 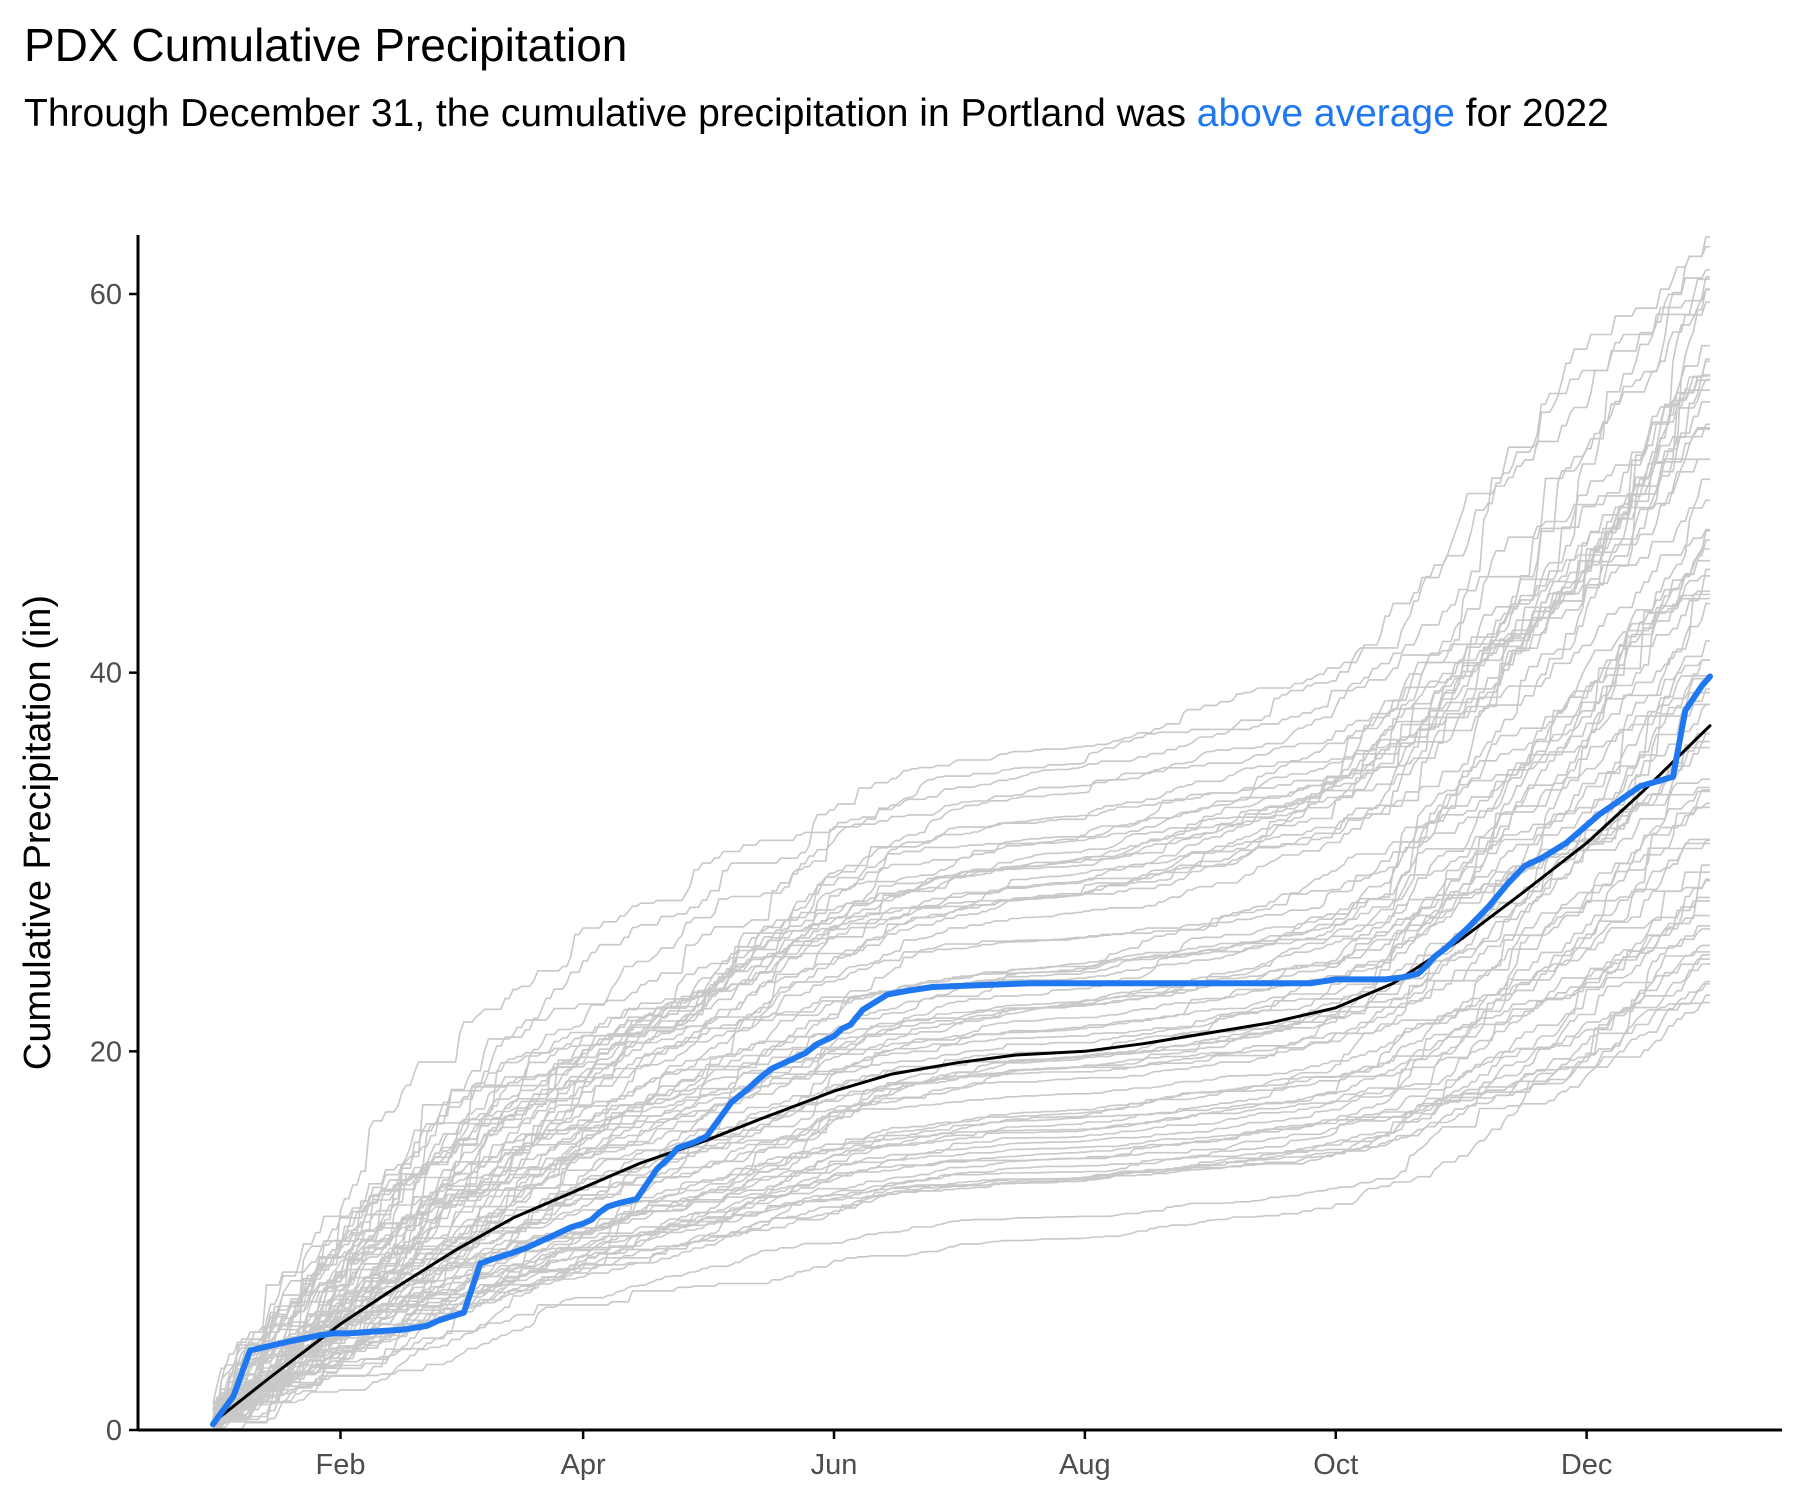 I want to click on y-tick-label: 0, so click(x=114, y=1431).